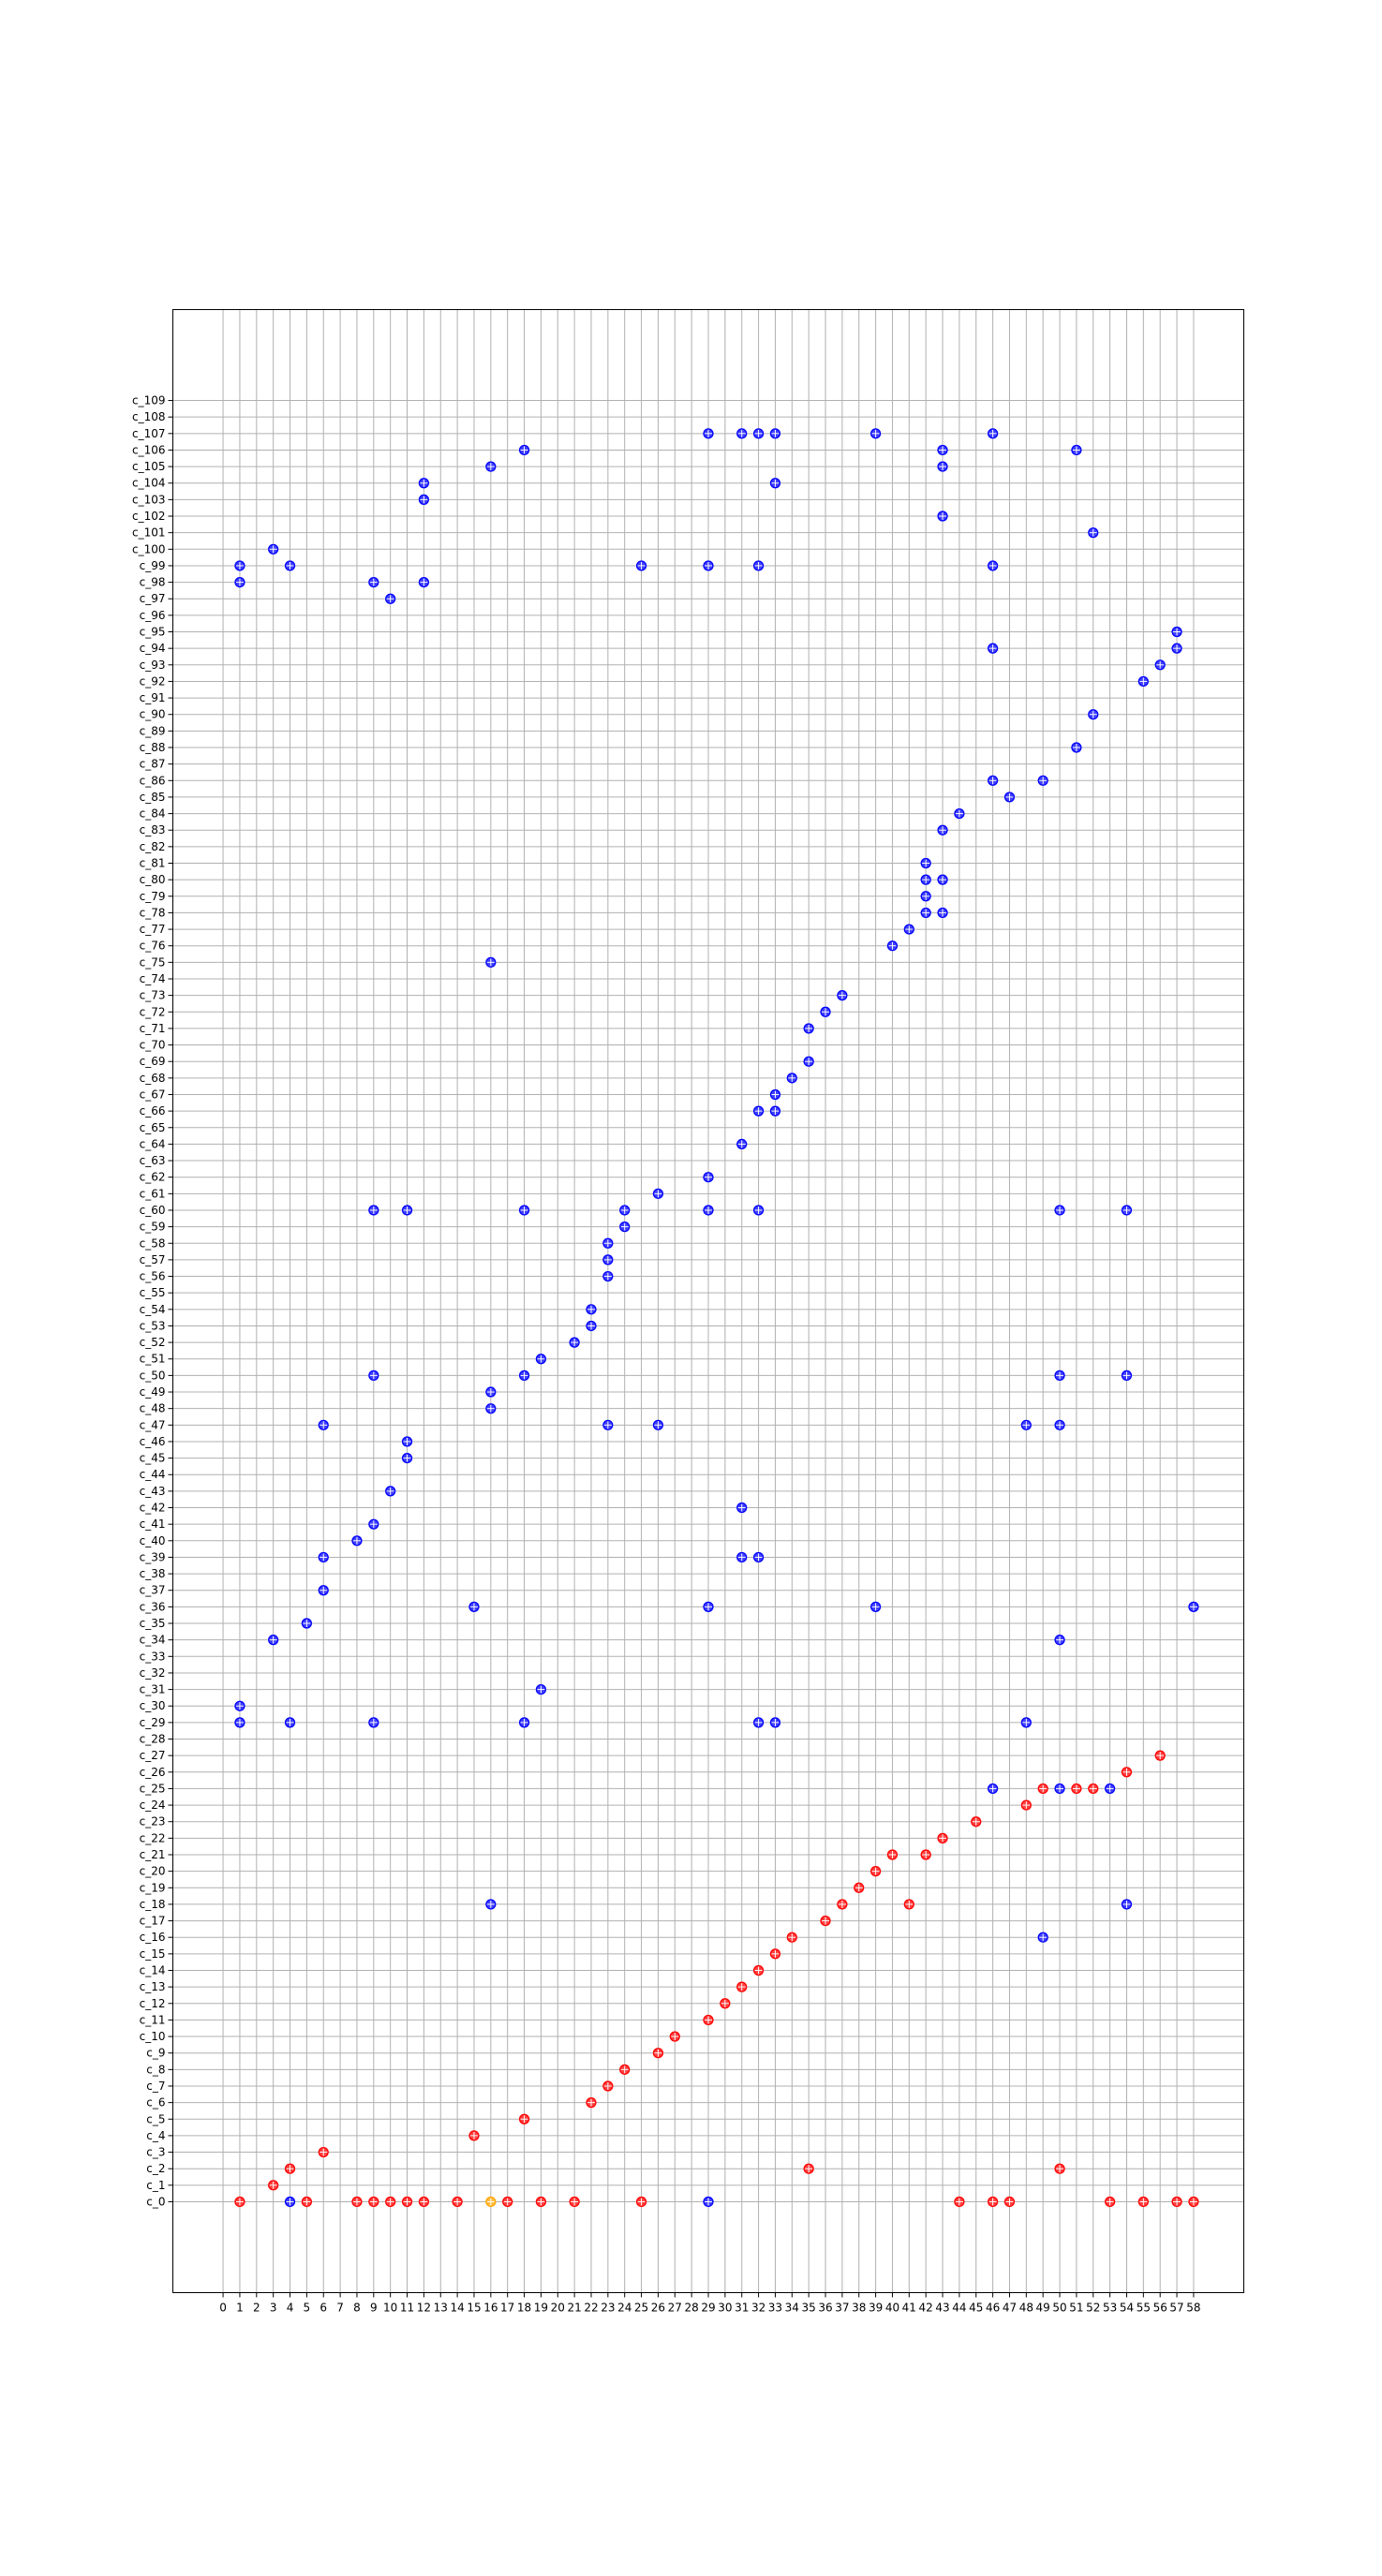  What do you see at coordinates (153, 847) in the screenshot?
I see `y-tick-label: c_82` at bounding box center [153, 847].